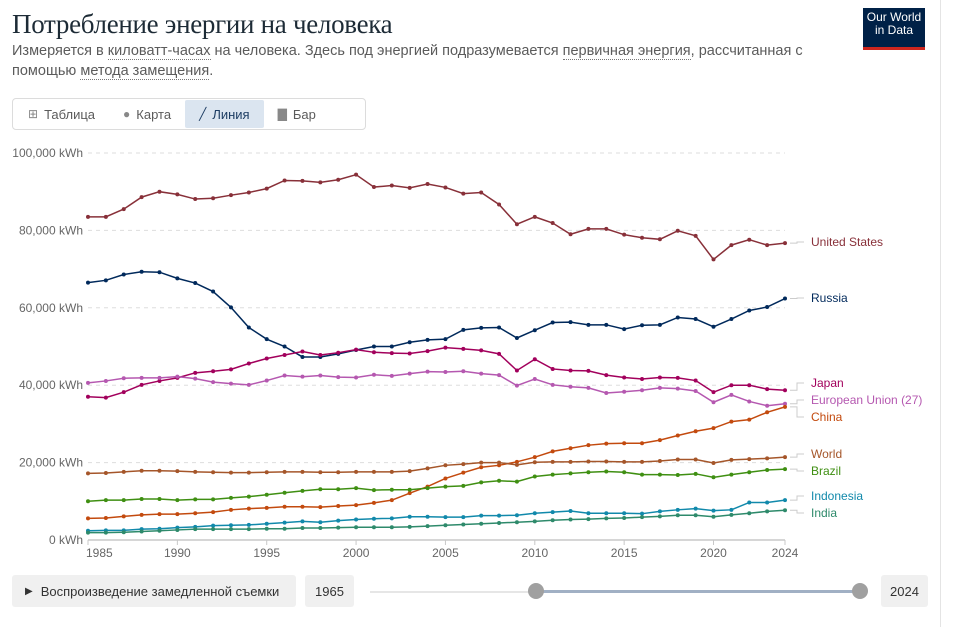  I want to click on series-japan: Japan, so click(465, 372).